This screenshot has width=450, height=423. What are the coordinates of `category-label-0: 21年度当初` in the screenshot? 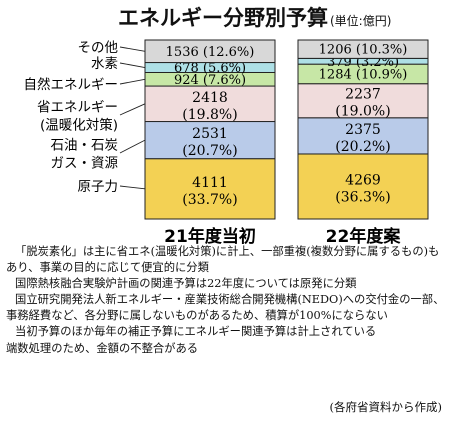 It's located at (210, 236).